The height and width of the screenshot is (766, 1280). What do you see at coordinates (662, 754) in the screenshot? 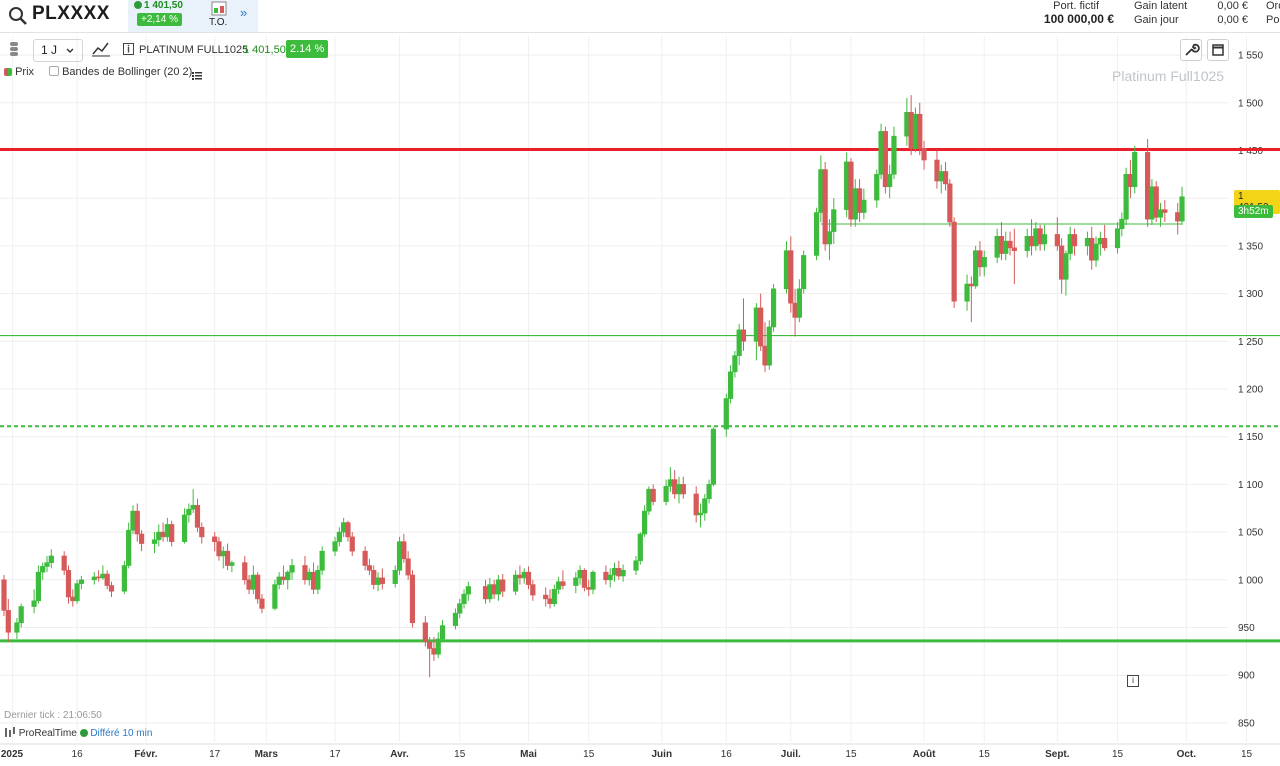
I see `x-tick-label: Juin` at bounding box center [662, 754].